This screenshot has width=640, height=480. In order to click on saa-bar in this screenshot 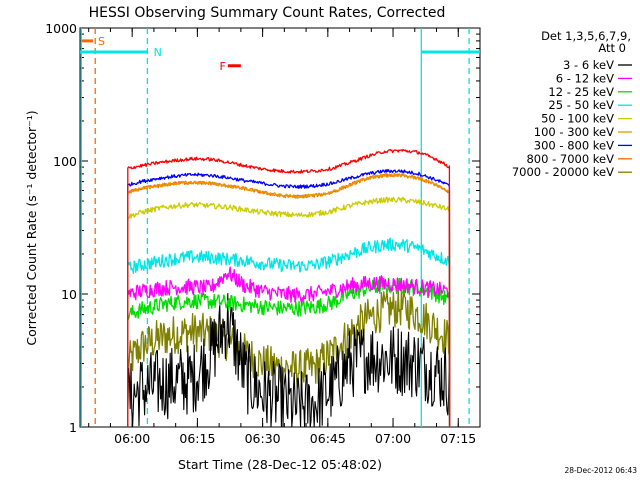, I will do `click(88, 41)`.